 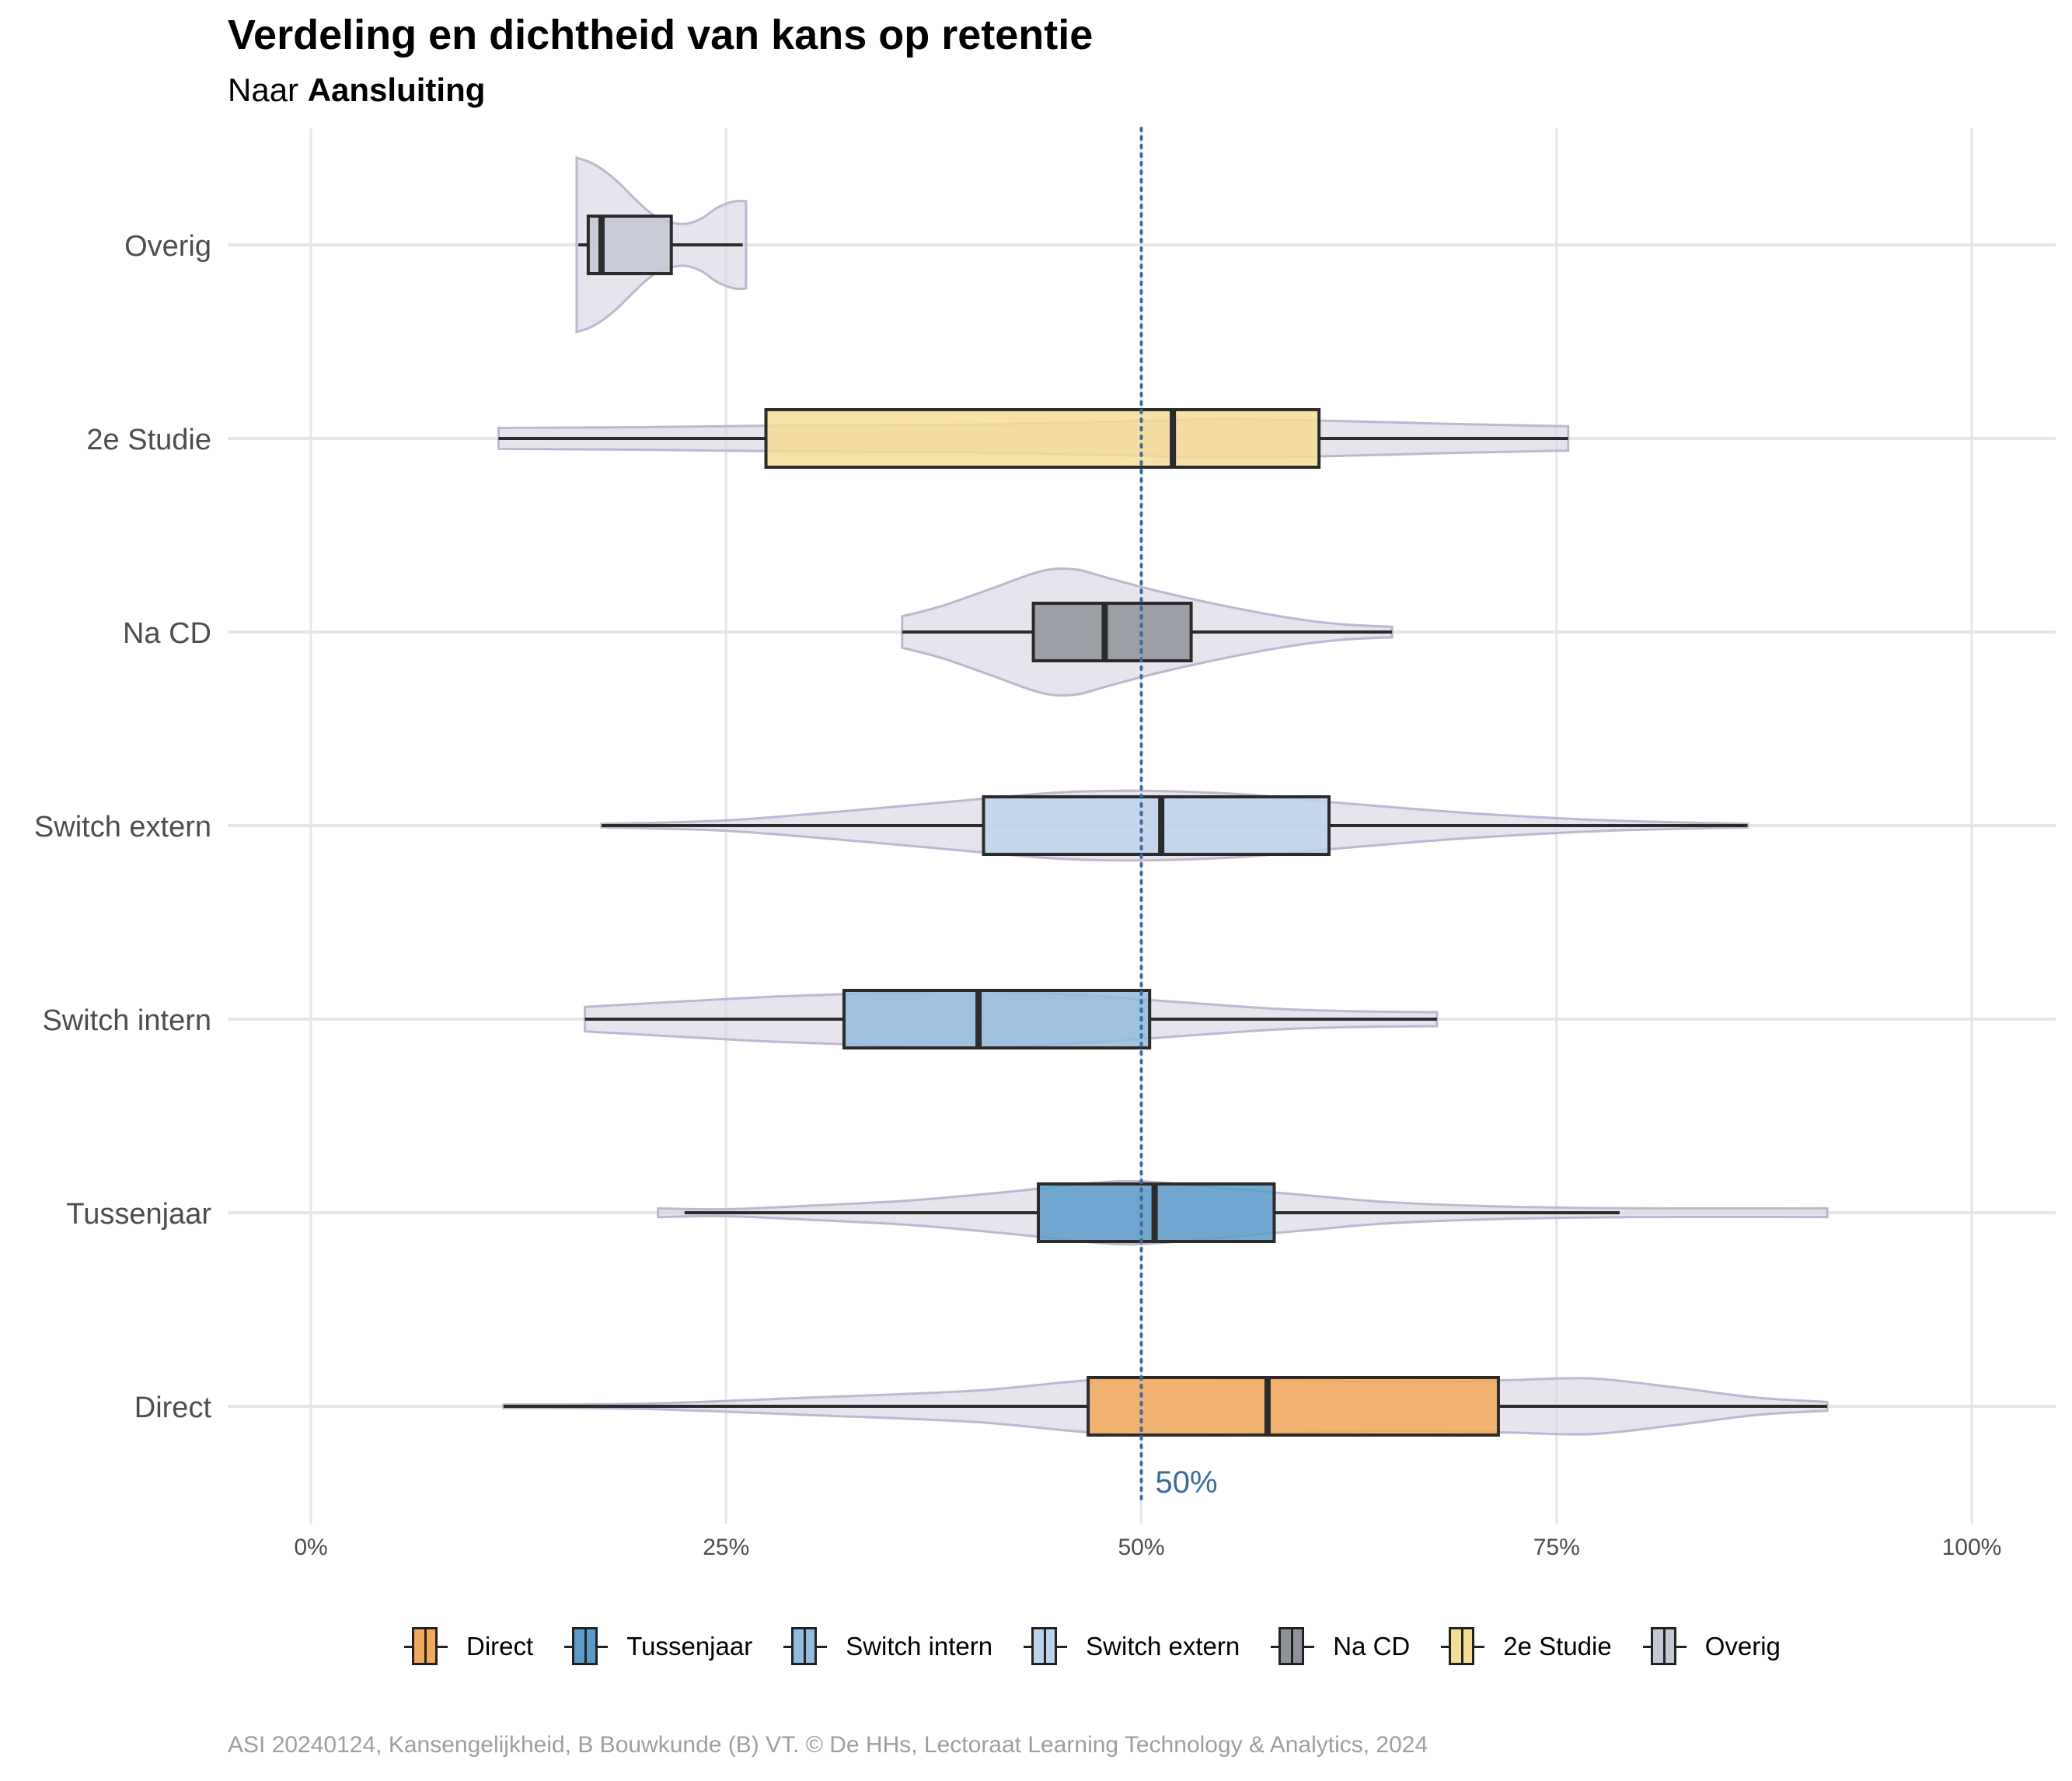 I want to click on box-switch-extern, so click(x=1156, y=825).